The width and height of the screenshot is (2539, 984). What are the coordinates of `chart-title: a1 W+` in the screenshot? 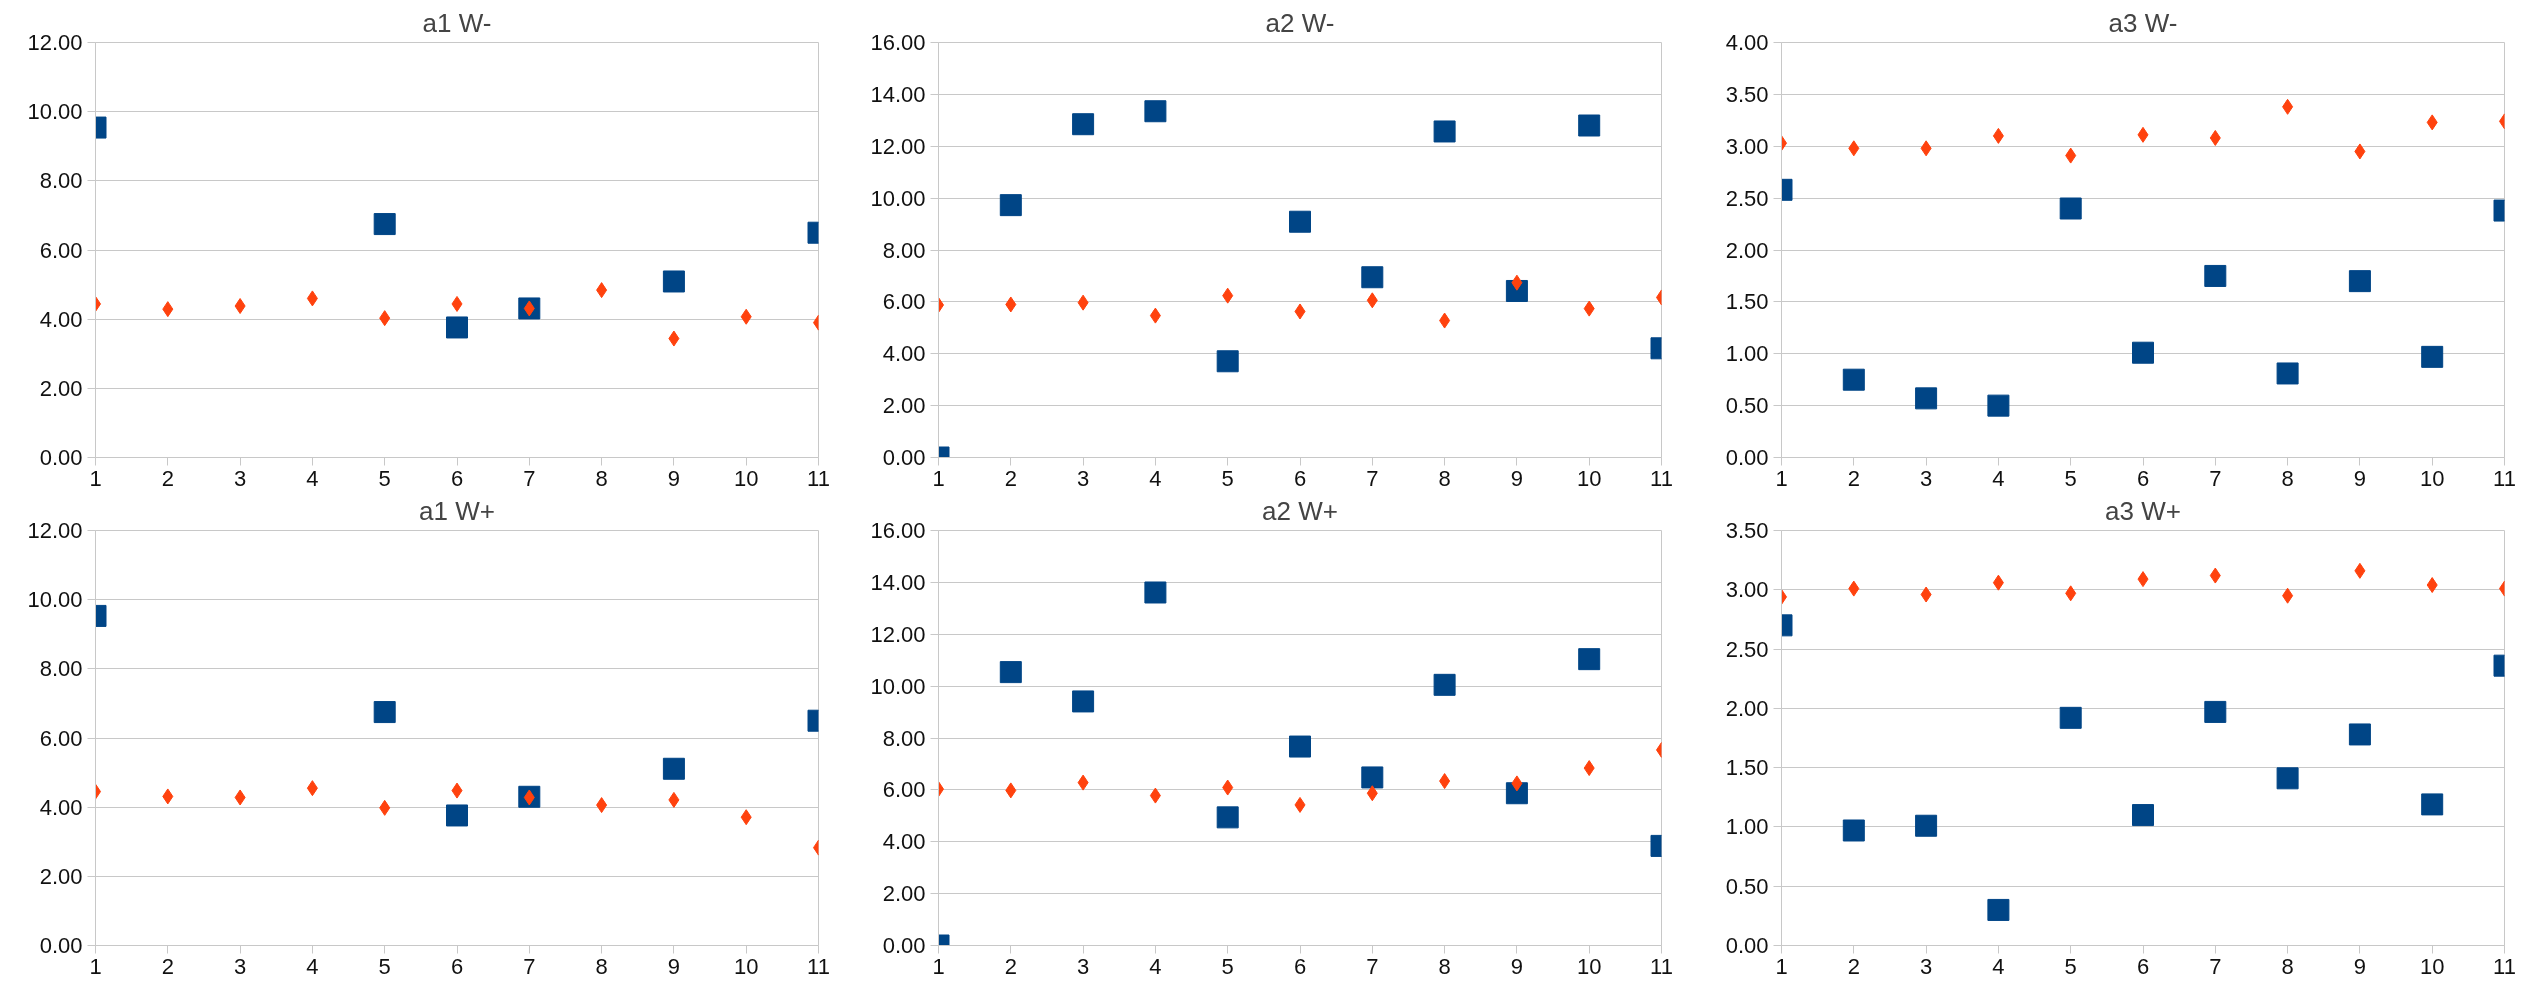 It's located at (457, 510).